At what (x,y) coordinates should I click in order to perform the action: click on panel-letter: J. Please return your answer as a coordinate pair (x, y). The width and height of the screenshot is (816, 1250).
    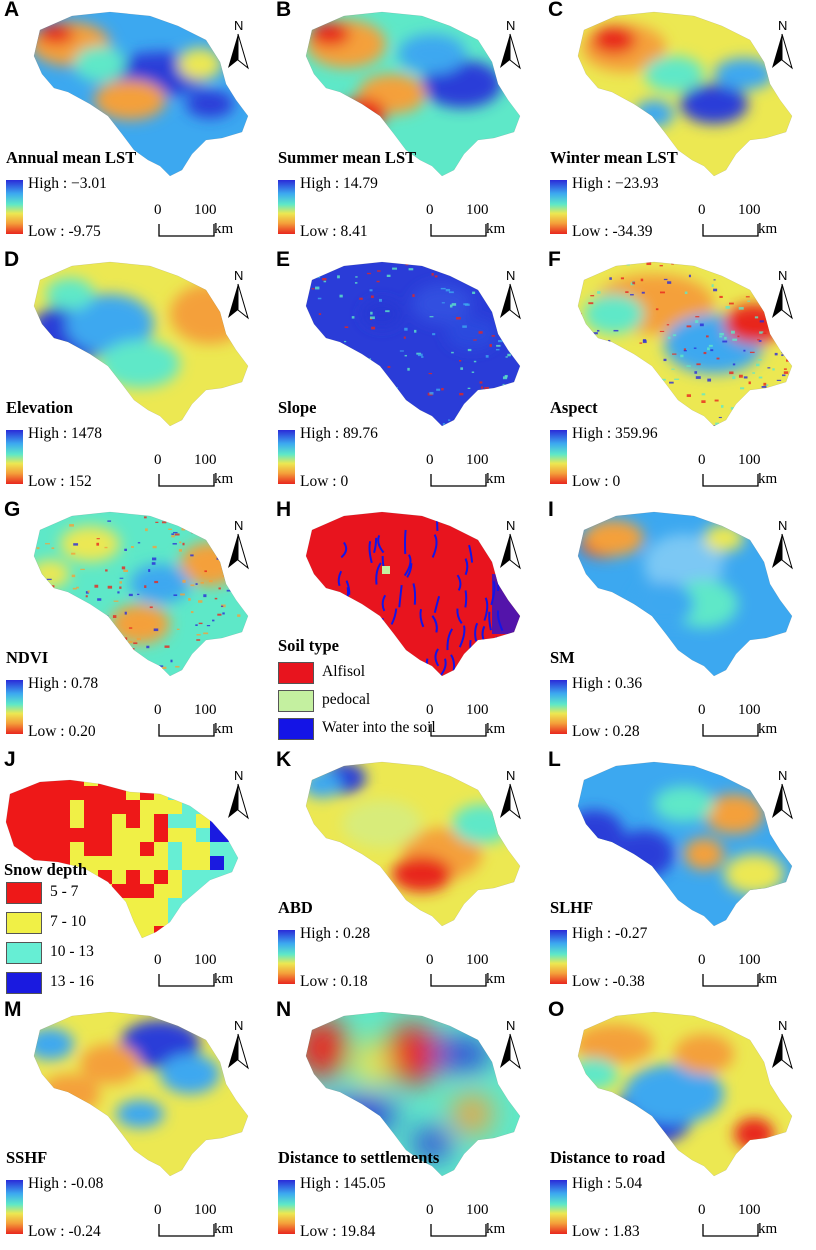
    Looking at the image, I should click on (10, 759).